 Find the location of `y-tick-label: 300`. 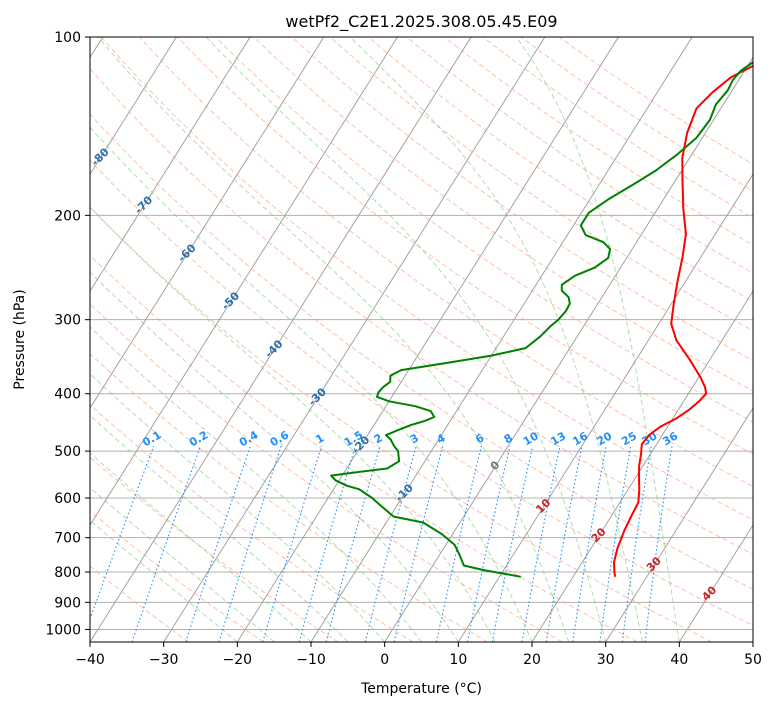

y-tick-label: 300 is located at coordinates (67, 321).